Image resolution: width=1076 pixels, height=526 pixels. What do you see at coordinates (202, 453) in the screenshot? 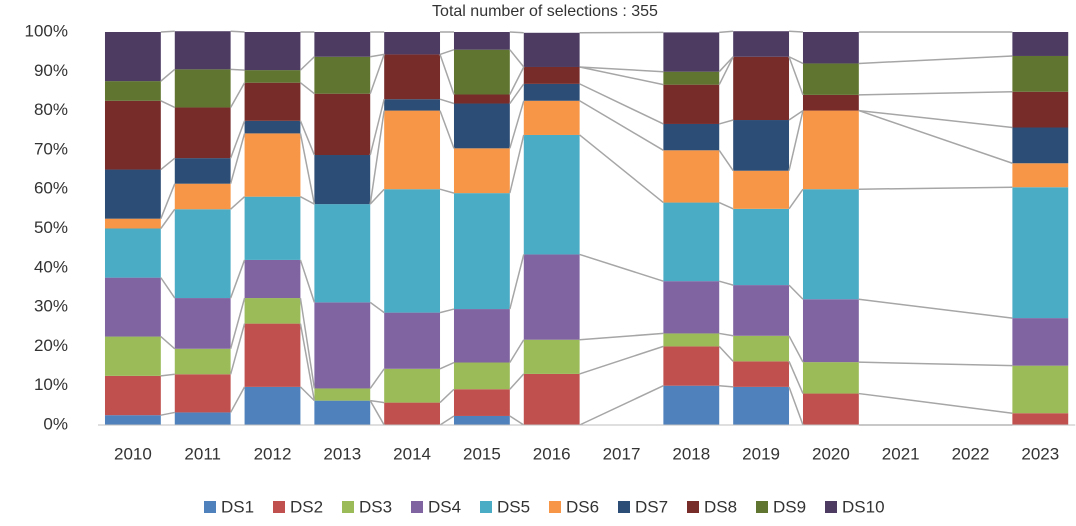
I see `x-tick-label: 2011` at bounding box center [202, 453].